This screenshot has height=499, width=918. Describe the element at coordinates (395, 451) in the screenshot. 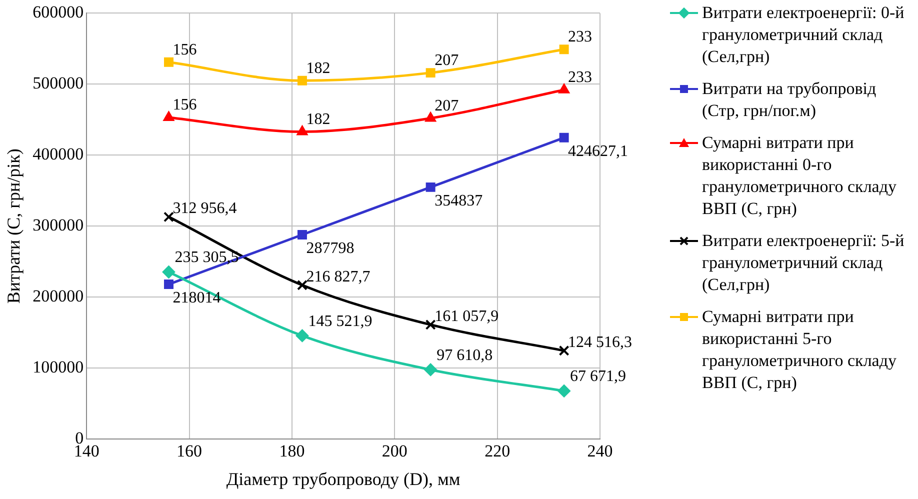

I see `x-tick-label: 200` at that location.